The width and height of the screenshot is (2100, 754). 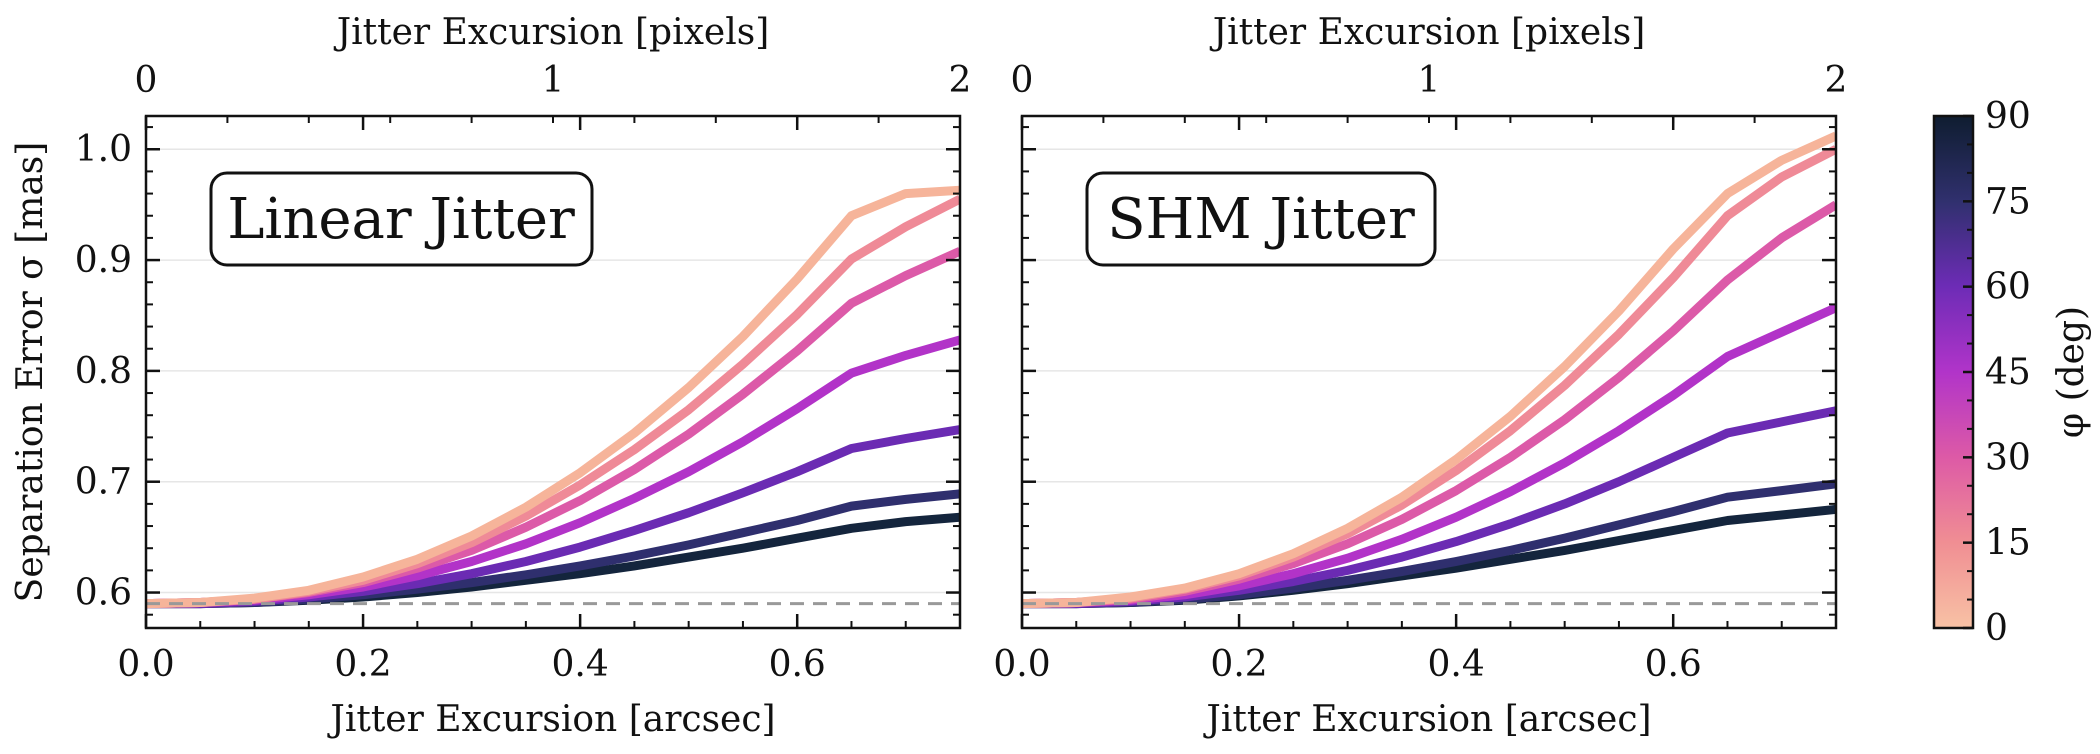 I want to click on y-tick-label: 0.6, so click(x=103, y=593).